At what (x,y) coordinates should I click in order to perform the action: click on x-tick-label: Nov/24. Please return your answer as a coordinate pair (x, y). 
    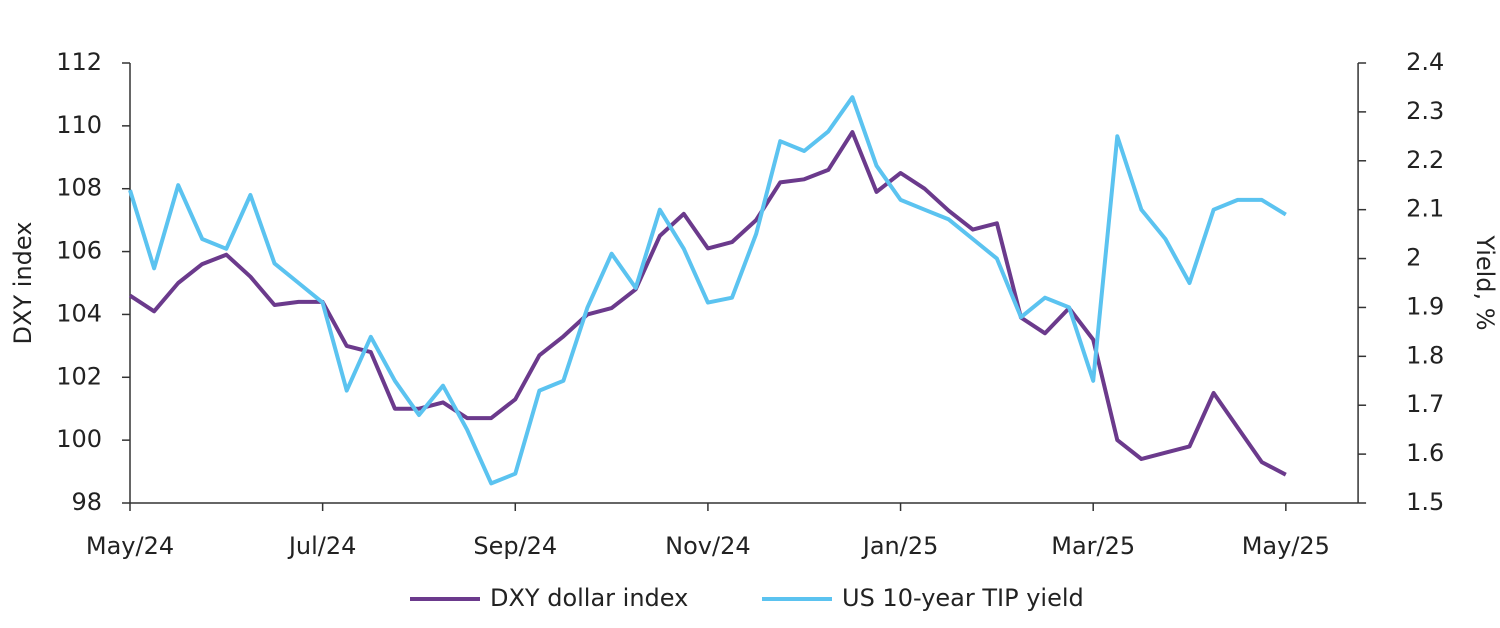
    Looking at the image, I should click on (707, 546).